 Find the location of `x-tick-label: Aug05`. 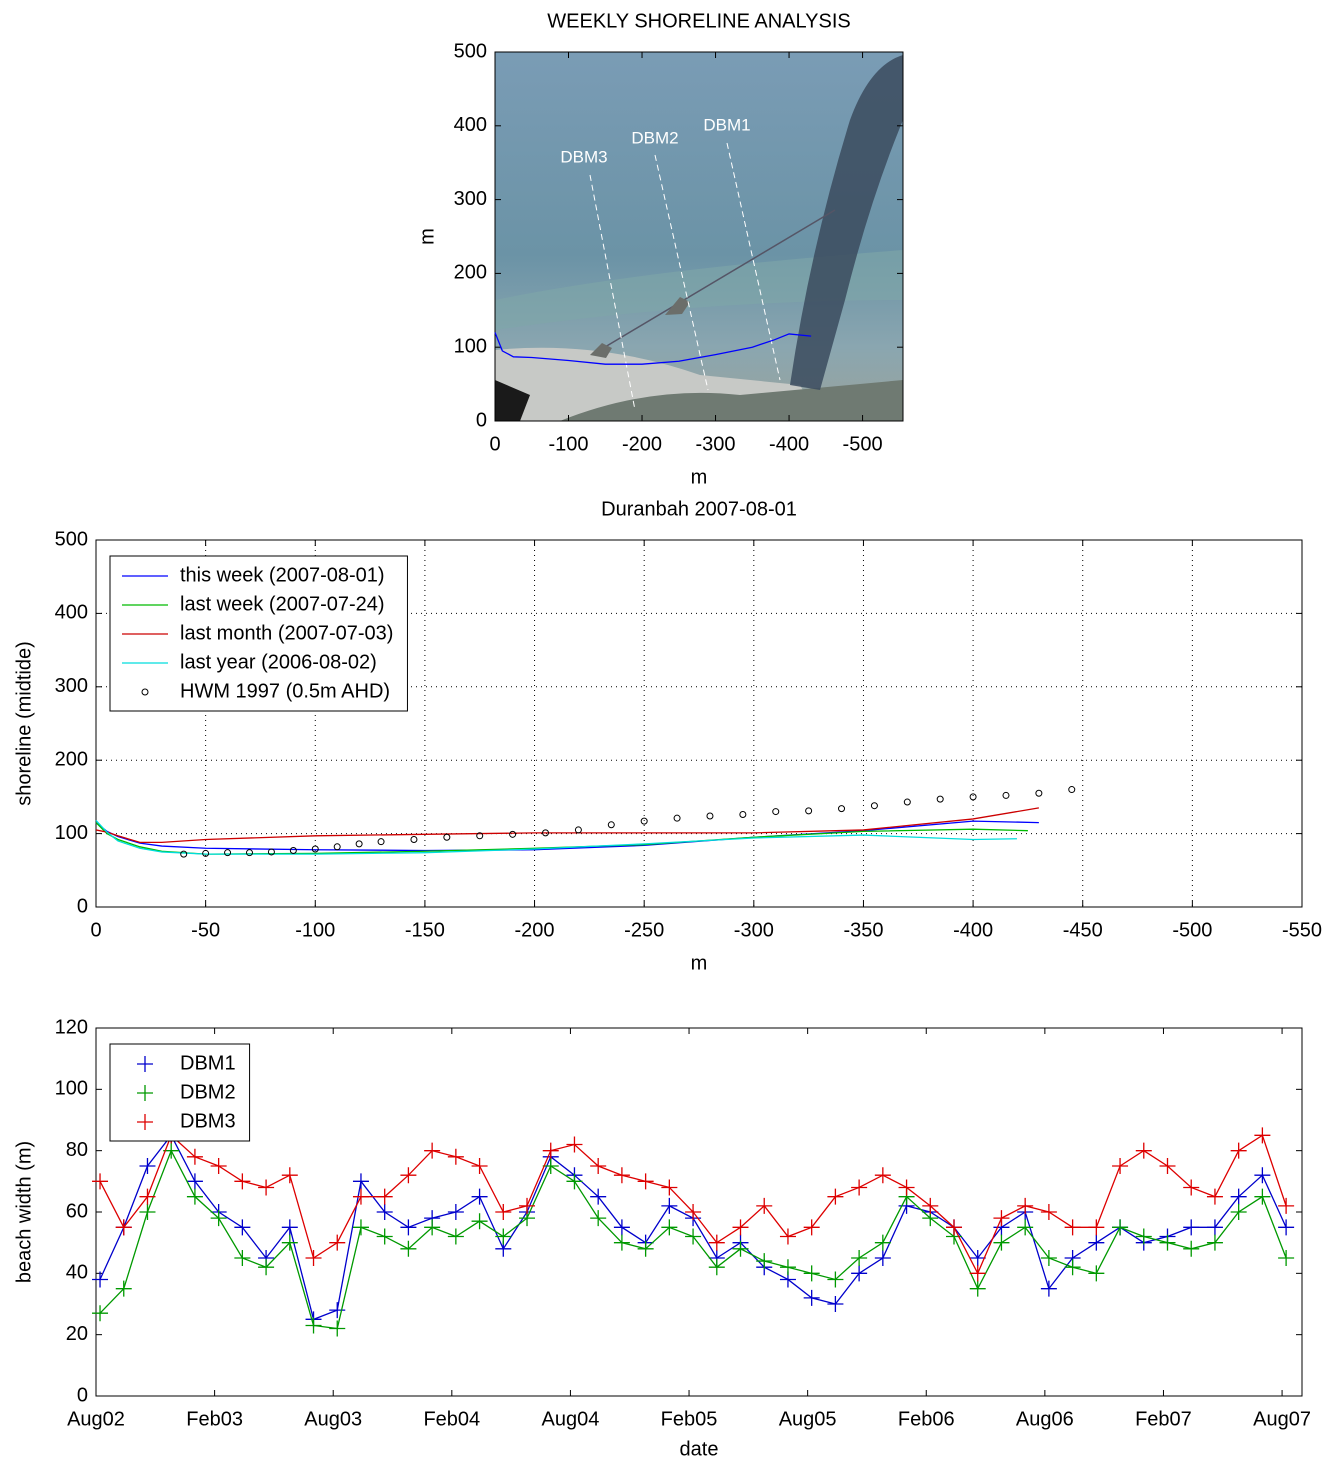

x-tick-label: Aug05 is located at coordinates (808, 1419).